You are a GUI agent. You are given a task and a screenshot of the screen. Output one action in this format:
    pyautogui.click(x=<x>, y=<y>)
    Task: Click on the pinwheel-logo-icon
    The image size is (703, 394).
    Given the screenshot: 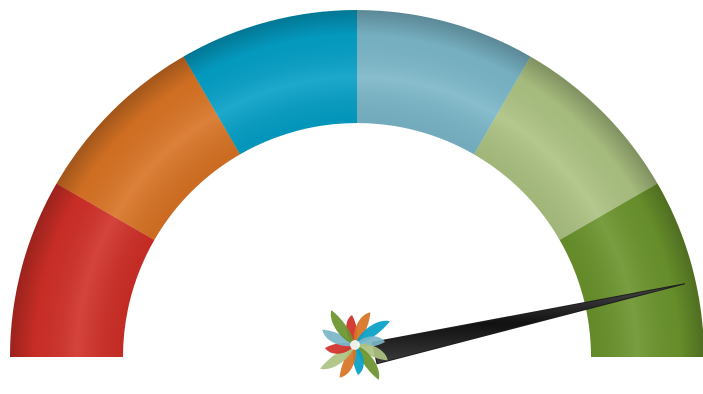 What is the action you would take?
    pyautogui.click(x=355, y=345)
    